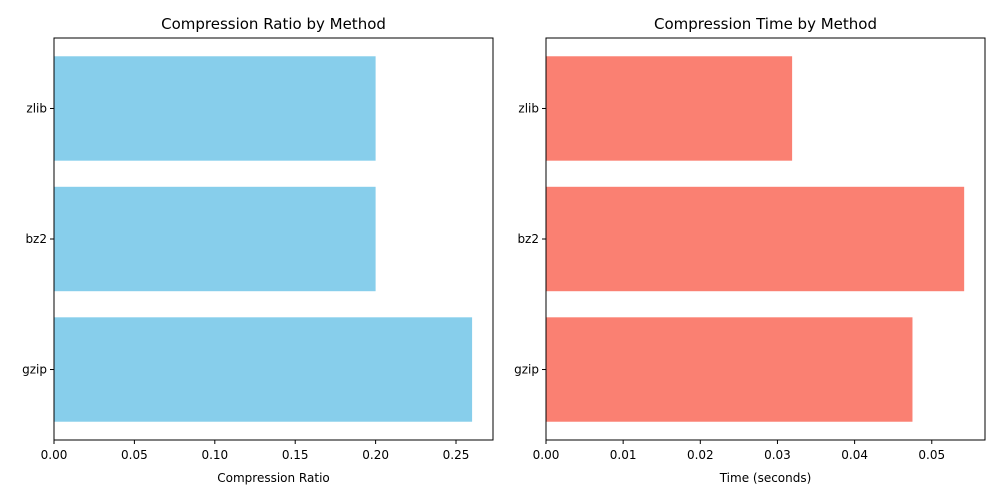 This screenshot has height=500, width=1000. Describe the element at coordinates (375, 455) in the screenshot. I see `x-tick-label: 0.20` at that location.